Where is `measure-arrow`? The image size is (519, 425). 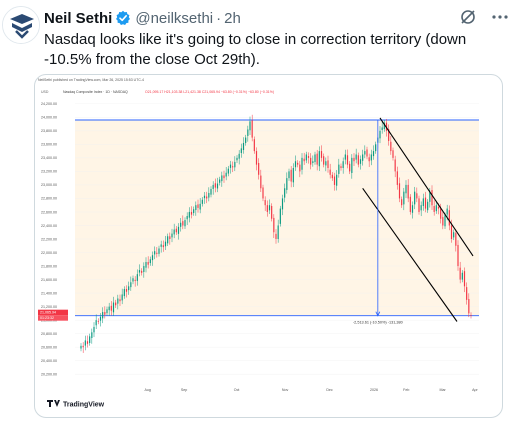 measure-arrow is located at coordinates (378, 314).